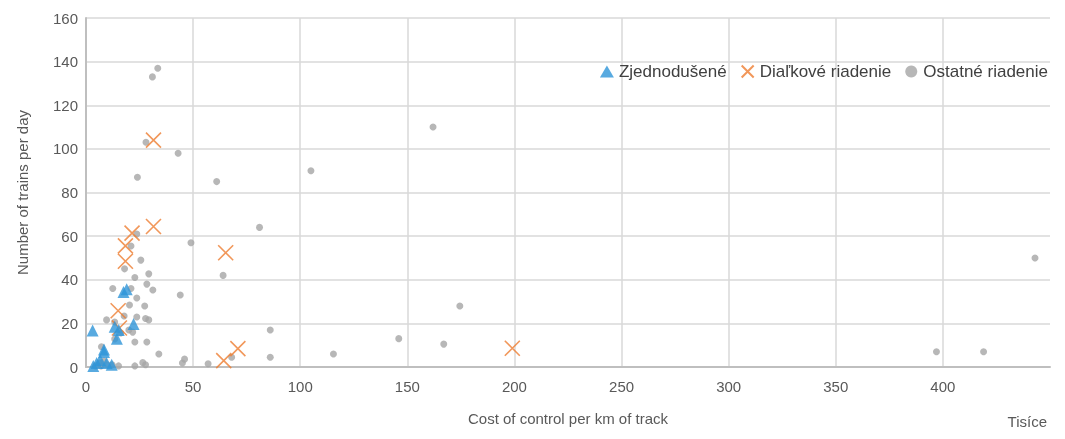 The width and height of the screenshot is (1065, 439). Describe the element at coordinates (672, 71) in the screenshot. I see `legend-label: Zjednodušené` at that location.